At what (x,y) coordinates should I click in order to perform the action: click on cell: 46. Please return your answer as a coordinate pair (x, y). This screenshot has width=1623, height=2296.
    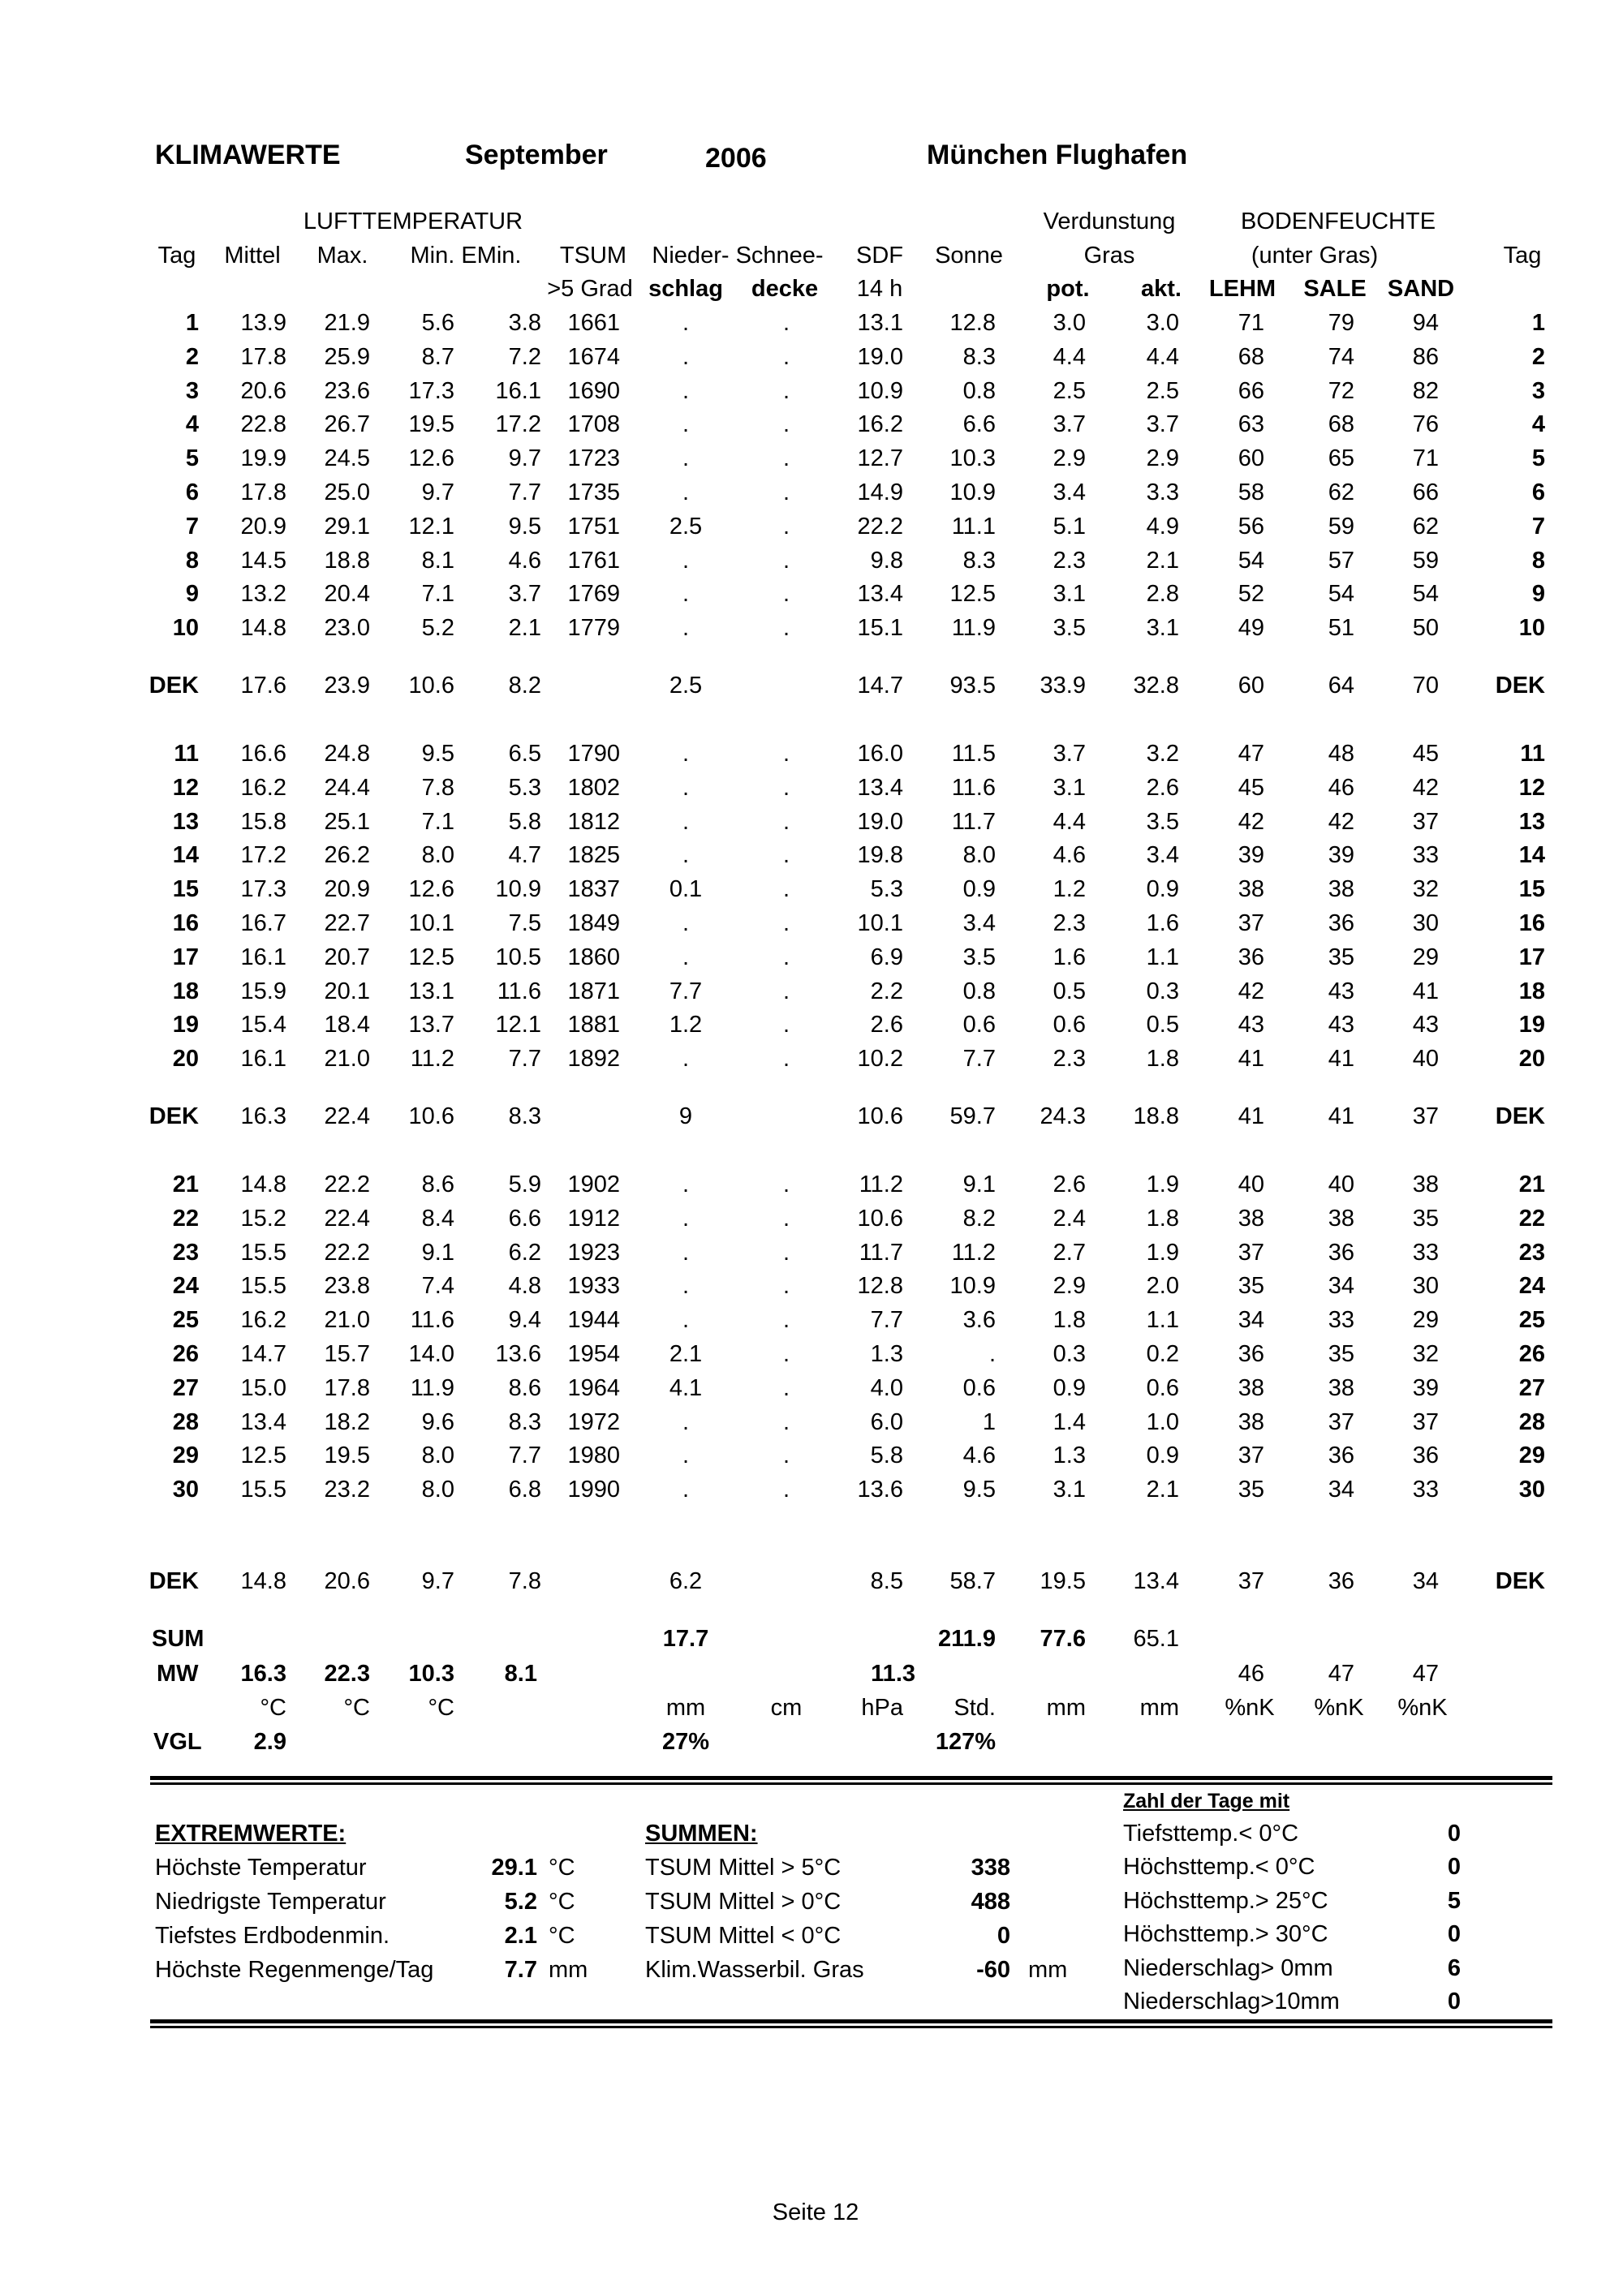
    Looking at the image, I should click on (1341, 787).